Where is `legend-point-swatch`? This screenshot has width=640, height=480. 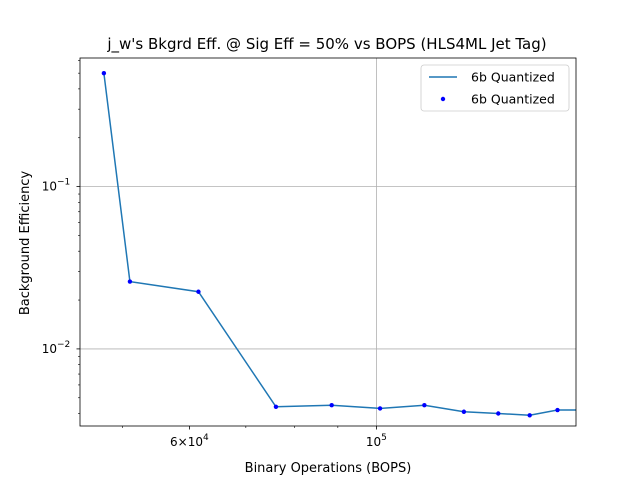
legend-point-swatch is located at coordinates (443, 99).